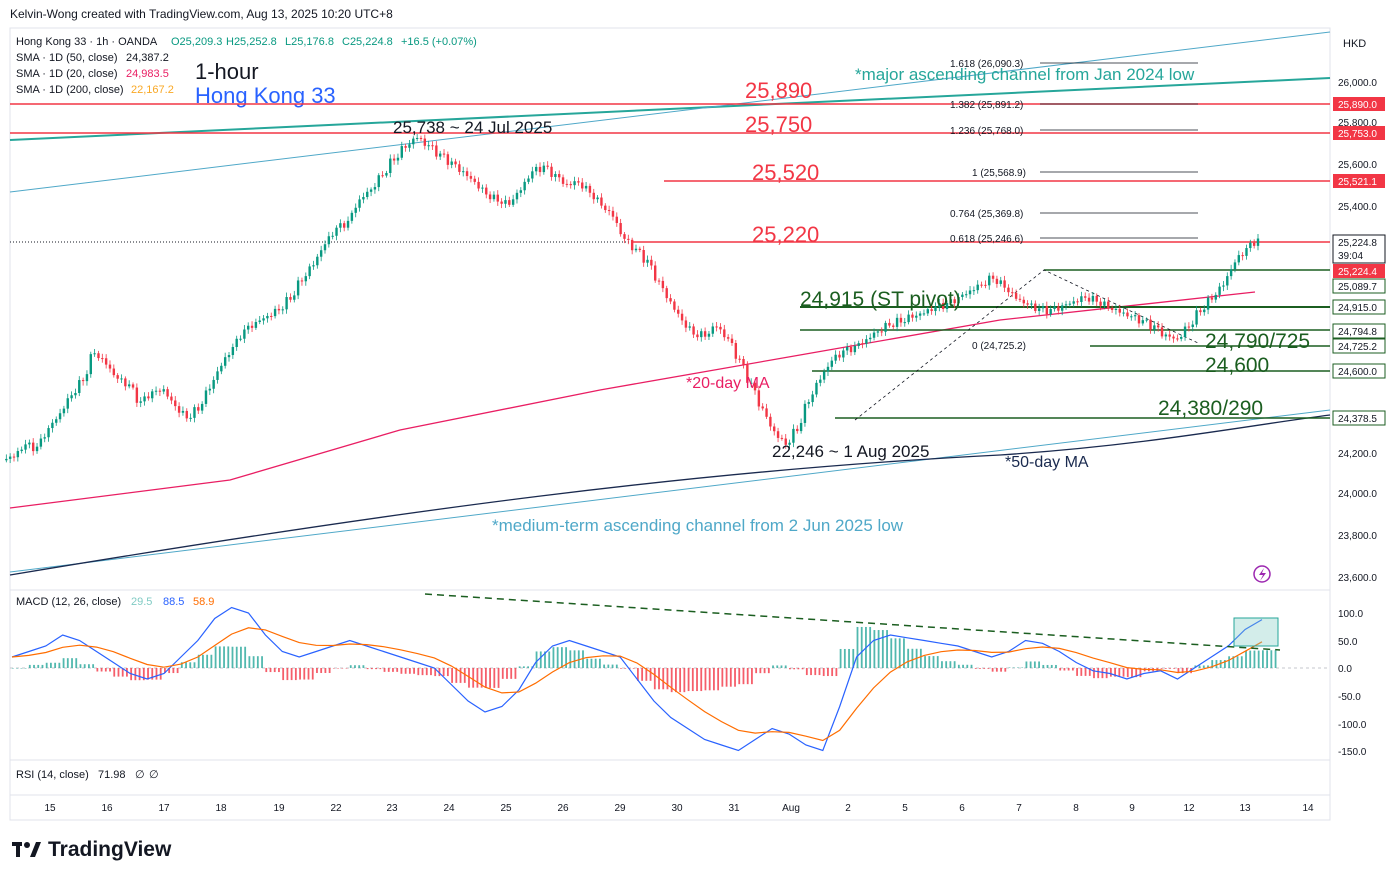  What do you see at coordinates (1357, 454) in the screenshot?
I see `price-tick: 24,200.0` at bounding box center [1357, 454].